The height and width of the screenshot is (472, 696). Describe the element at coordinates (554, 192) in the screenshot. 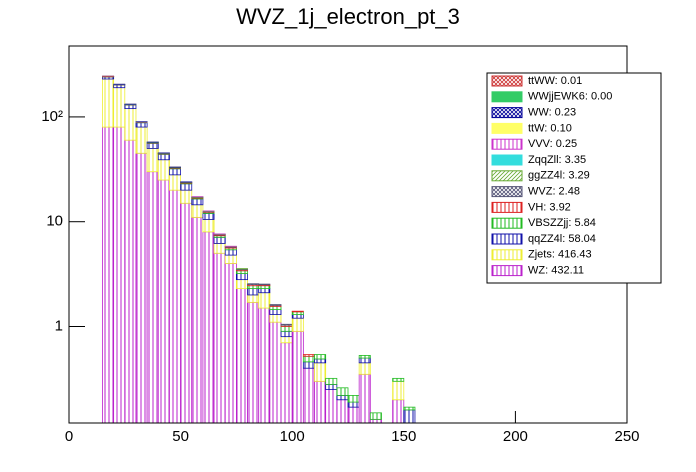

I see `legend-label: WVZ: 2.48` at that location.